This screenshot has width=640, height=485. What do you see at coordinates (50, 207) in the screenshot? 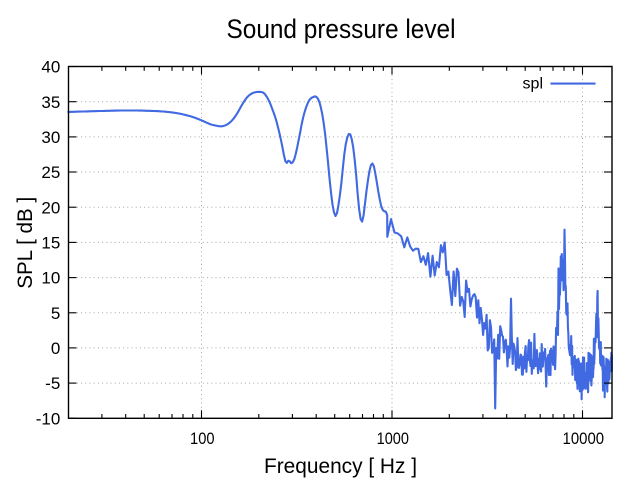
I see `svg-text: 20` at bounding box center [50, 207].